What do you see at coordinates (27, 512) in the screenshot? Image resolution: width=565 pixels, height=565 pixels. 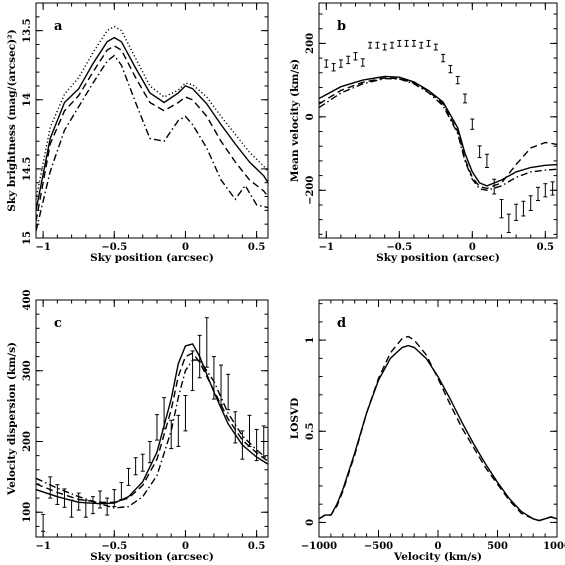 I see `y-tick-label: 100` at bounding box center [27, 512].